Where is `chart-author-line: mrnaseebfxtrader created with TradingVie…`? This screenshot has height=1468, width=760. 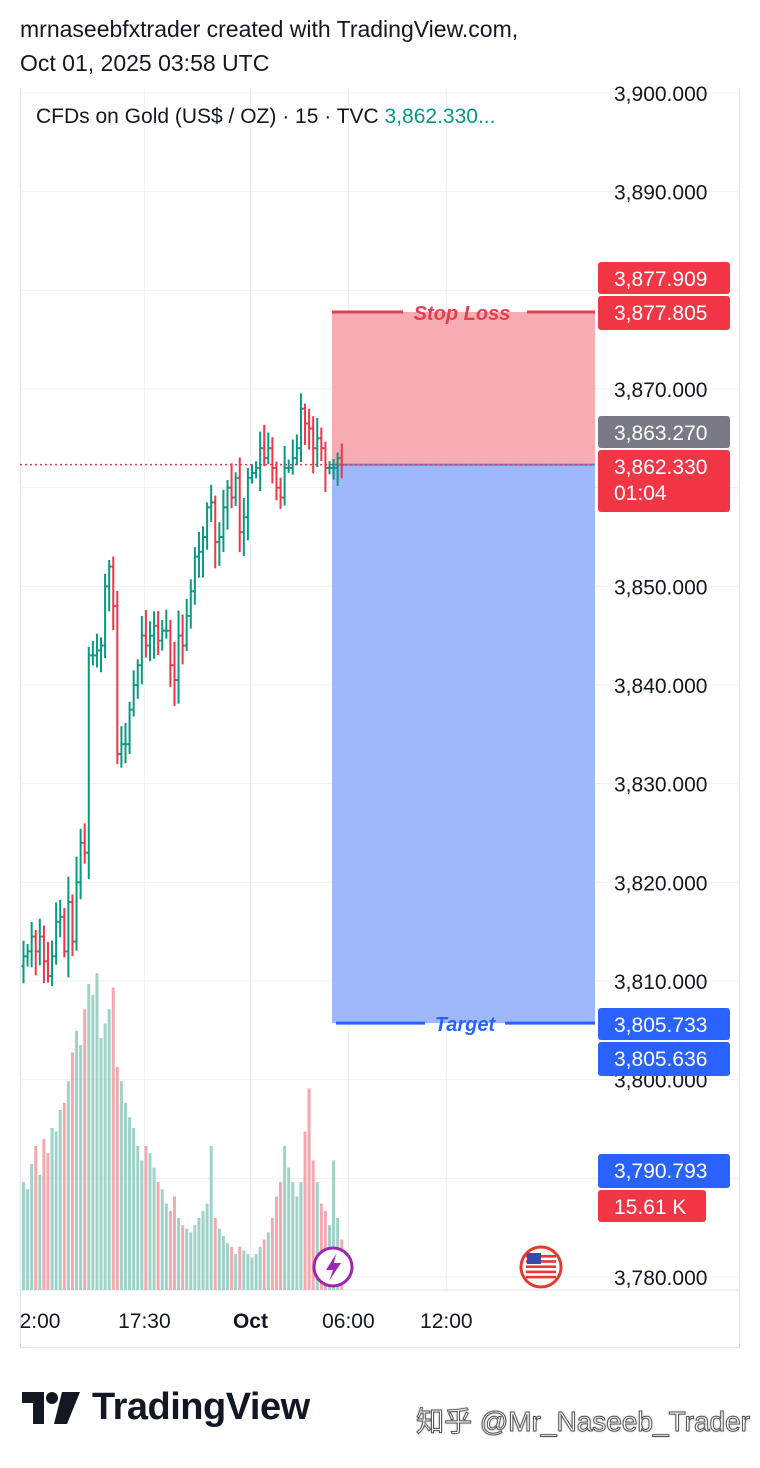
chart-author-line: mrnaseebfxtrader created with TradingVie… is located at coordinates (269, 29).